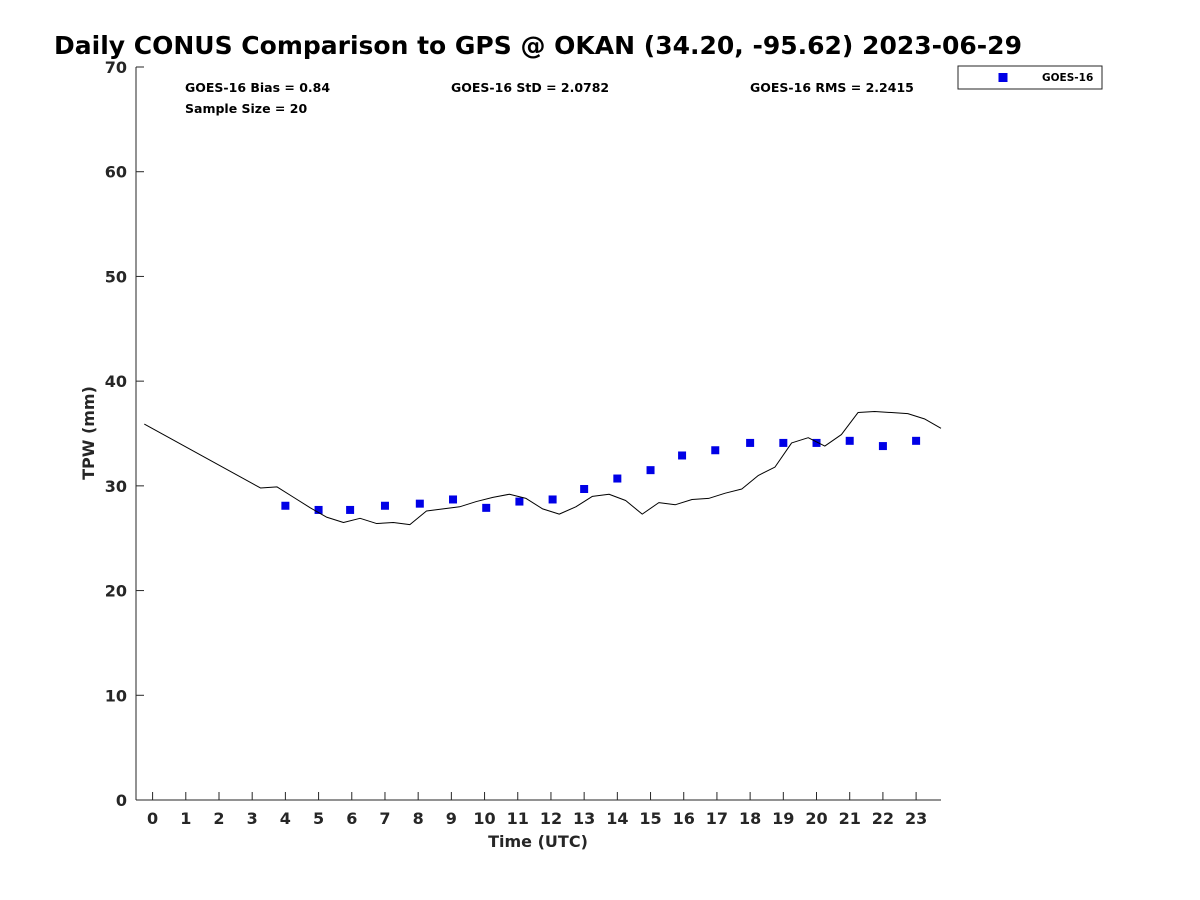 Image resolution: width=1200 pixels, height=900 pixels. I want to click on y-tick-label: 20, so click(116, 591).